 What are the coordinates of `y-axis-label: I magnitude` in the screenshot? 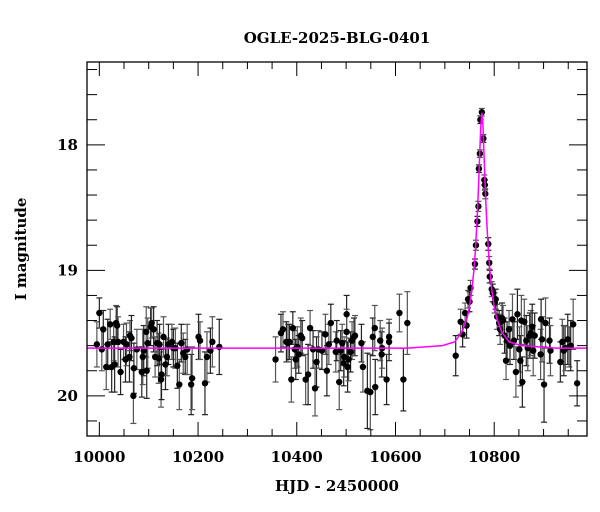 It's located at (21, 249).